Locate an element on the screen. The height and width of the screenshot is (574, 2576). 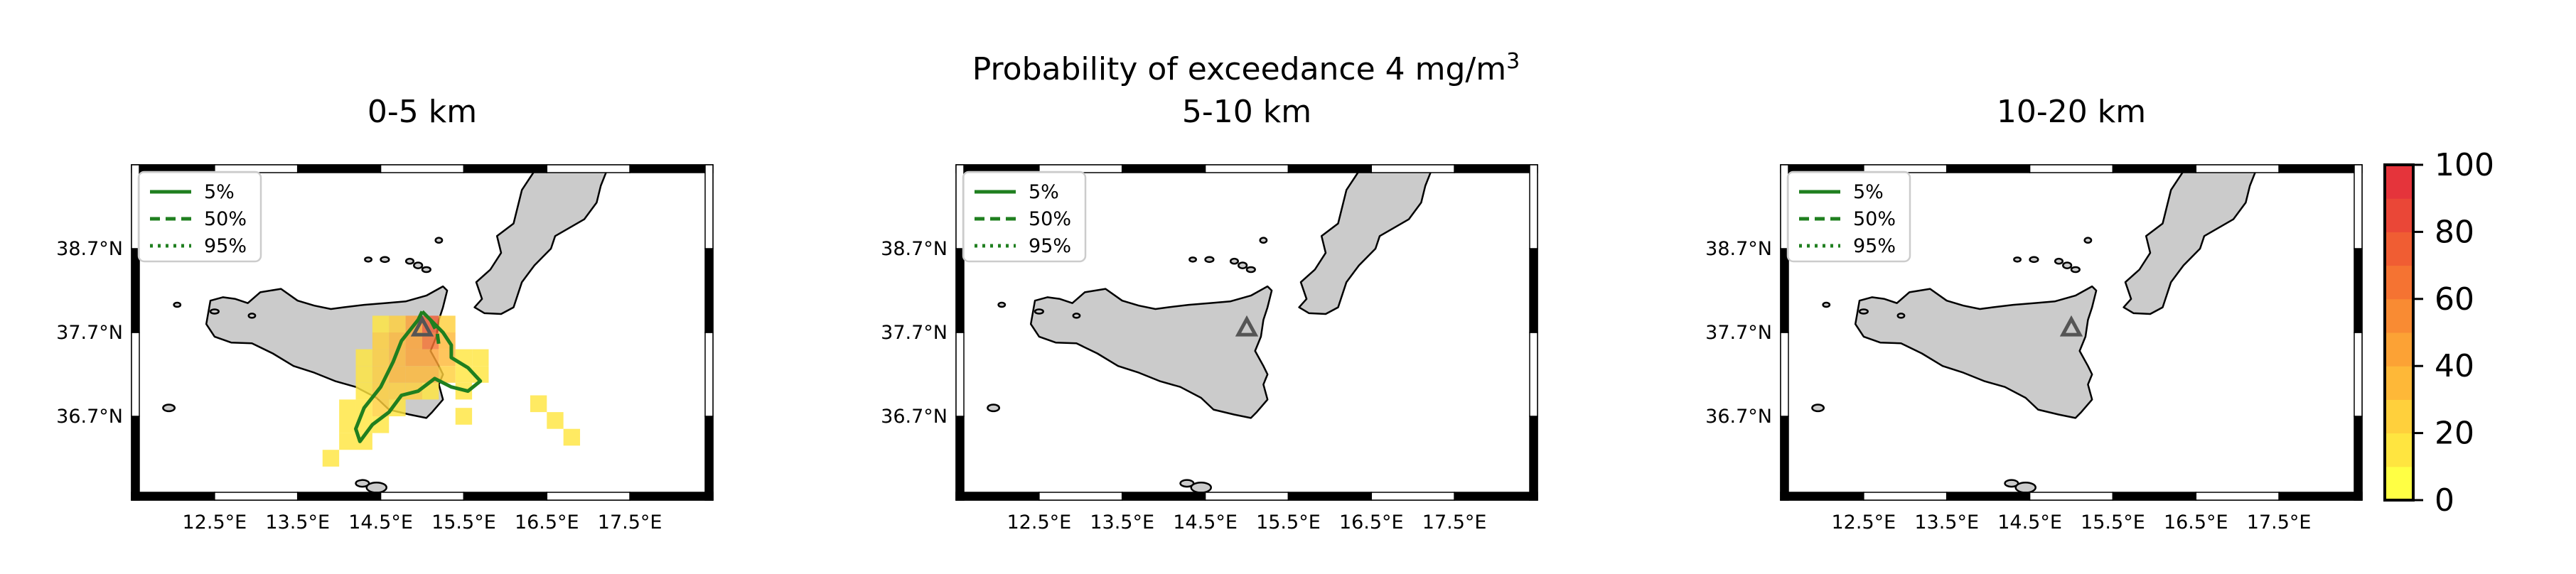
figure-suptitle: Probability of exceedance 4 mg/m3 is located at coordinates (1246, 68).